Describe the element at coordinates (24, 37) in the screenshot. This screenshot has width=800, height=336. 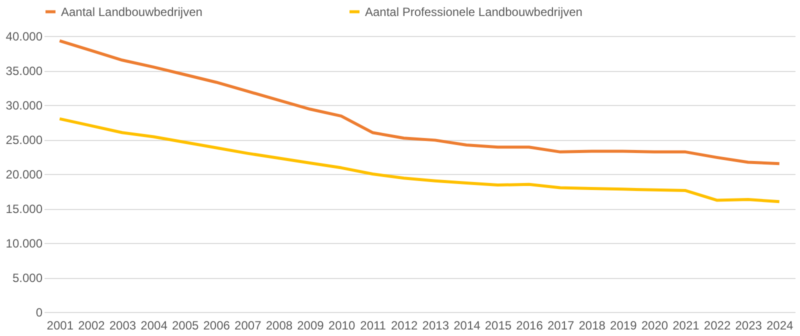
I see `y-tick-label: 40.000` at that location.